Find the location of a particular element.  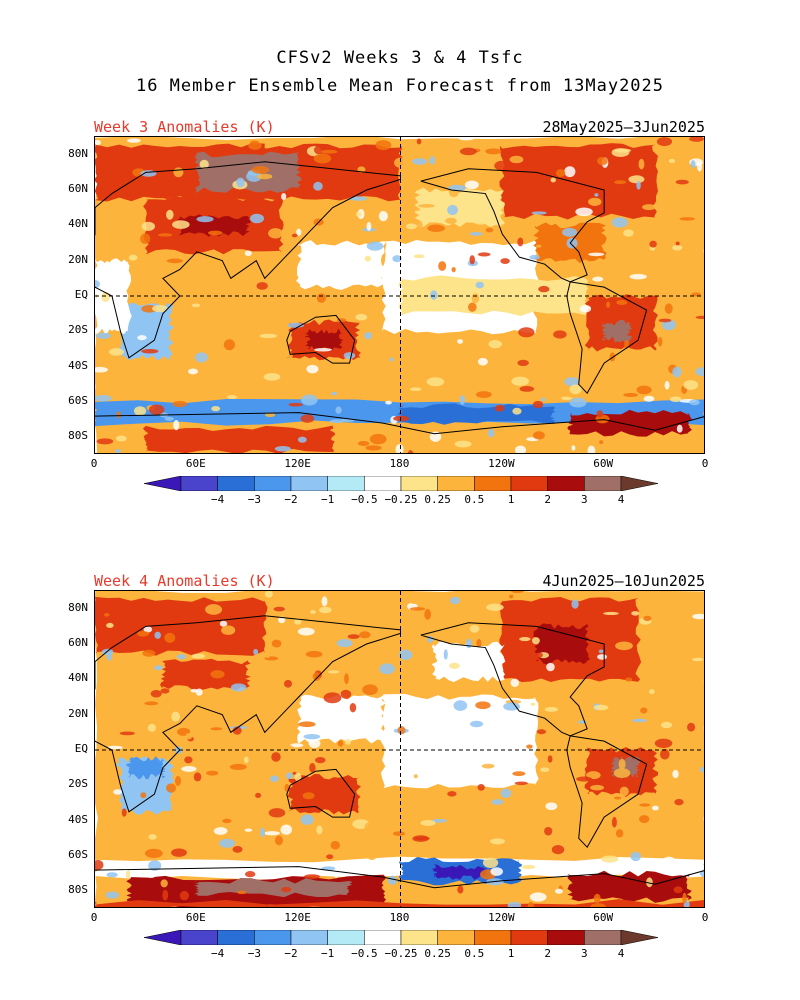

lon-tick-label: 60W is located at coordinates (603, 463).